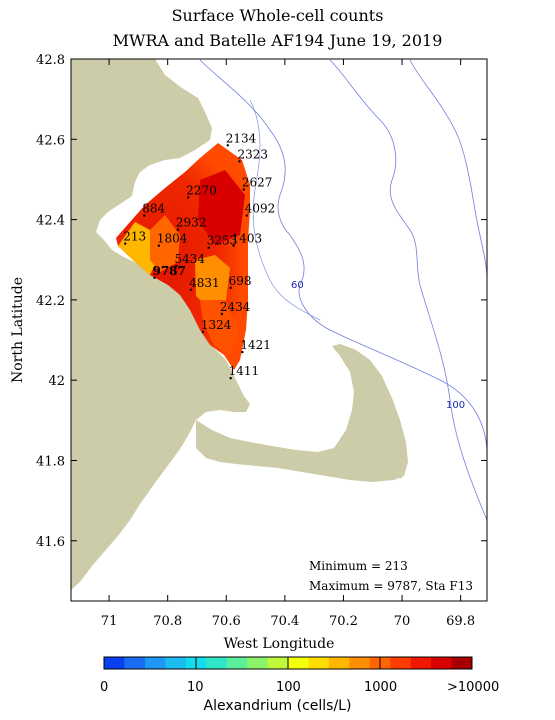 Image resolution: width=555 pixels, height=720 pixels. I want to click on y-tick-label: 42.6, so click(50, 140).